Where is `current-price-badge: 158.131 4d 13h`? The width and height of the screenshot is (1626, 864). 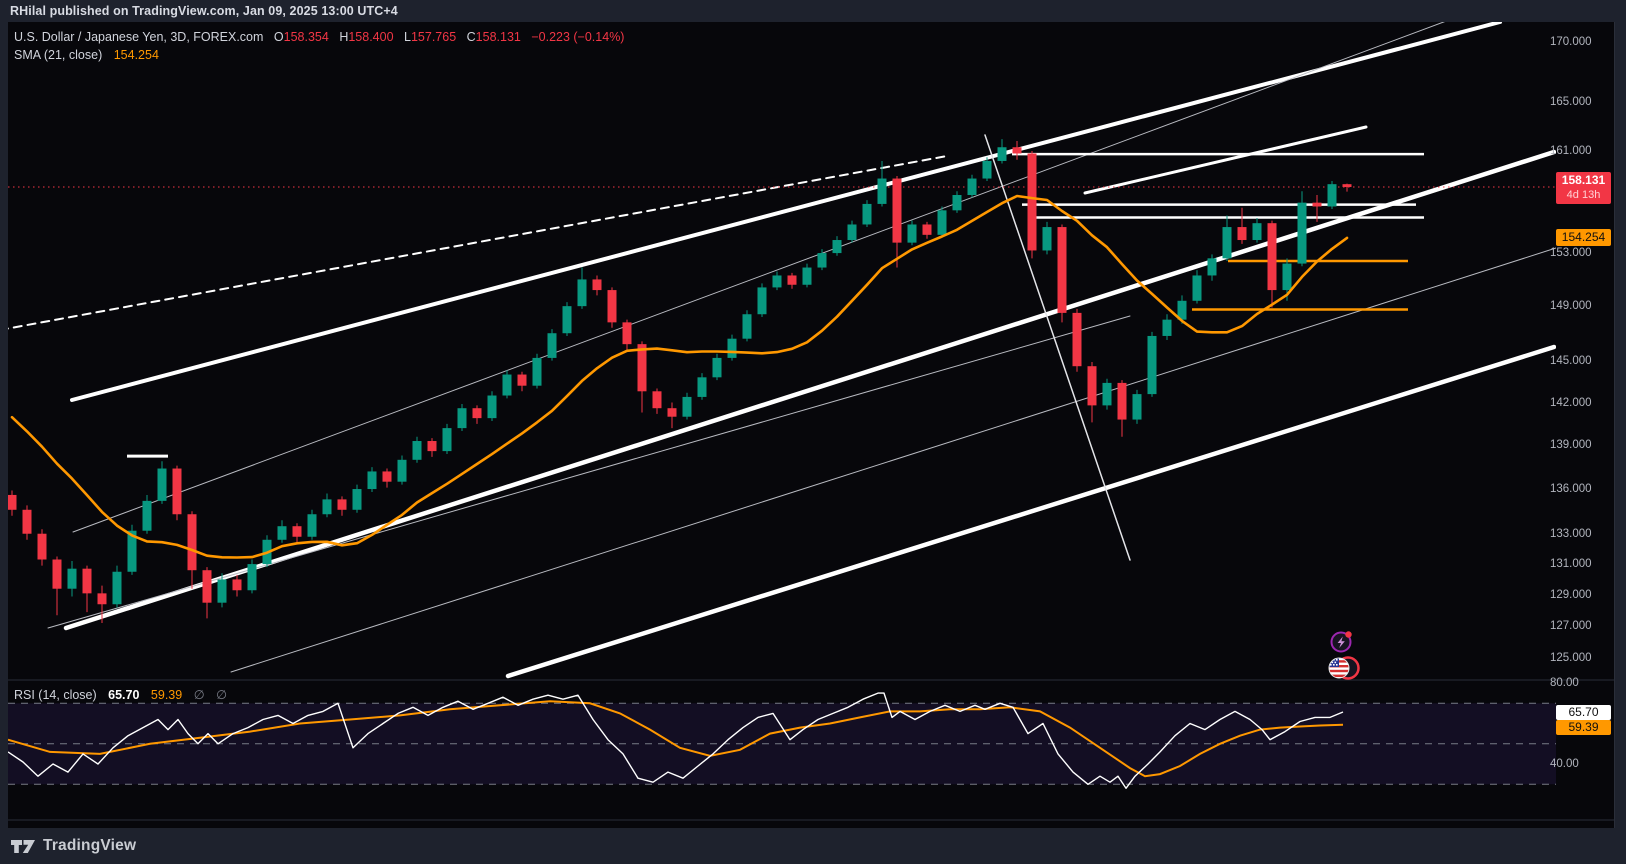
current-price-badge: 158.131 4d 13h is located at coordinates (1583, 187).